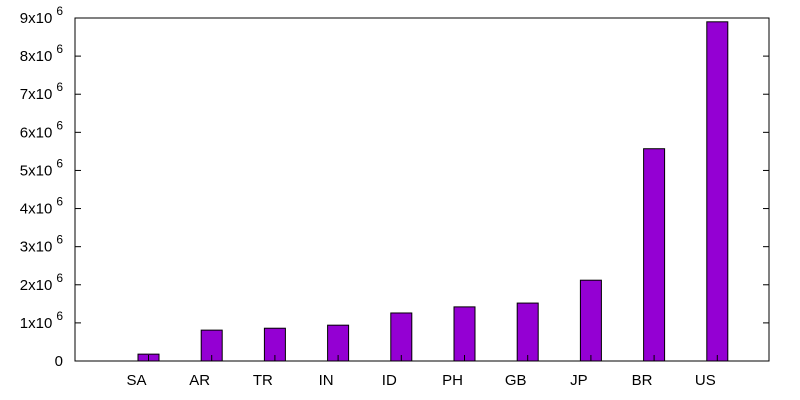  I want to click on x-tick-label: BR, so click(642, 380).